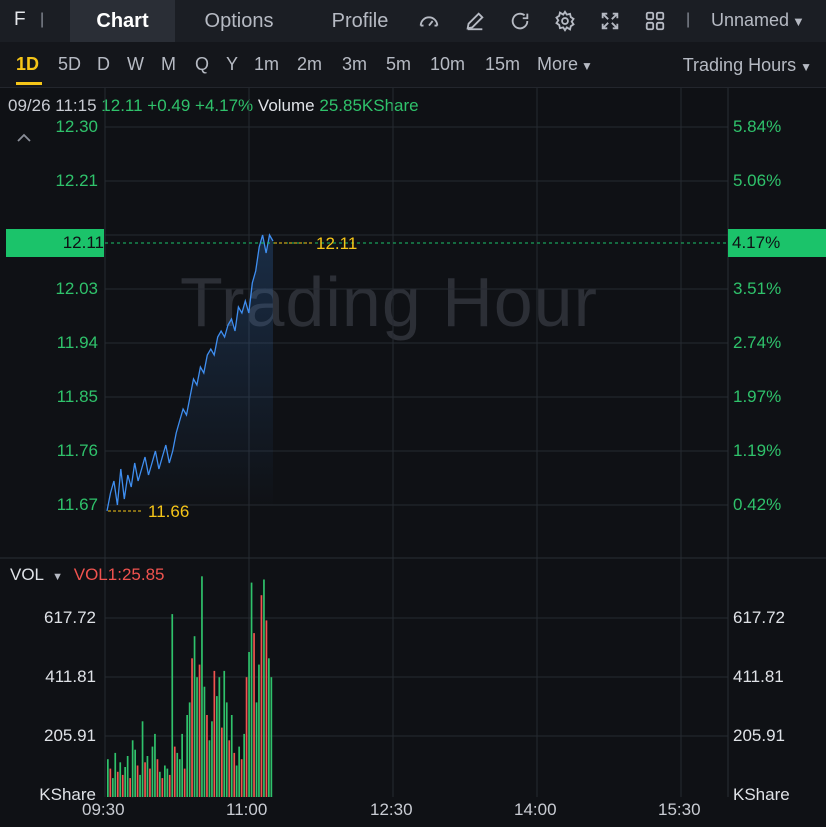 This screenshot has width=826, height=827. Describe the element at coordinates (168, 64) in the screenshot. I see `timeframe-m: M` at that location.